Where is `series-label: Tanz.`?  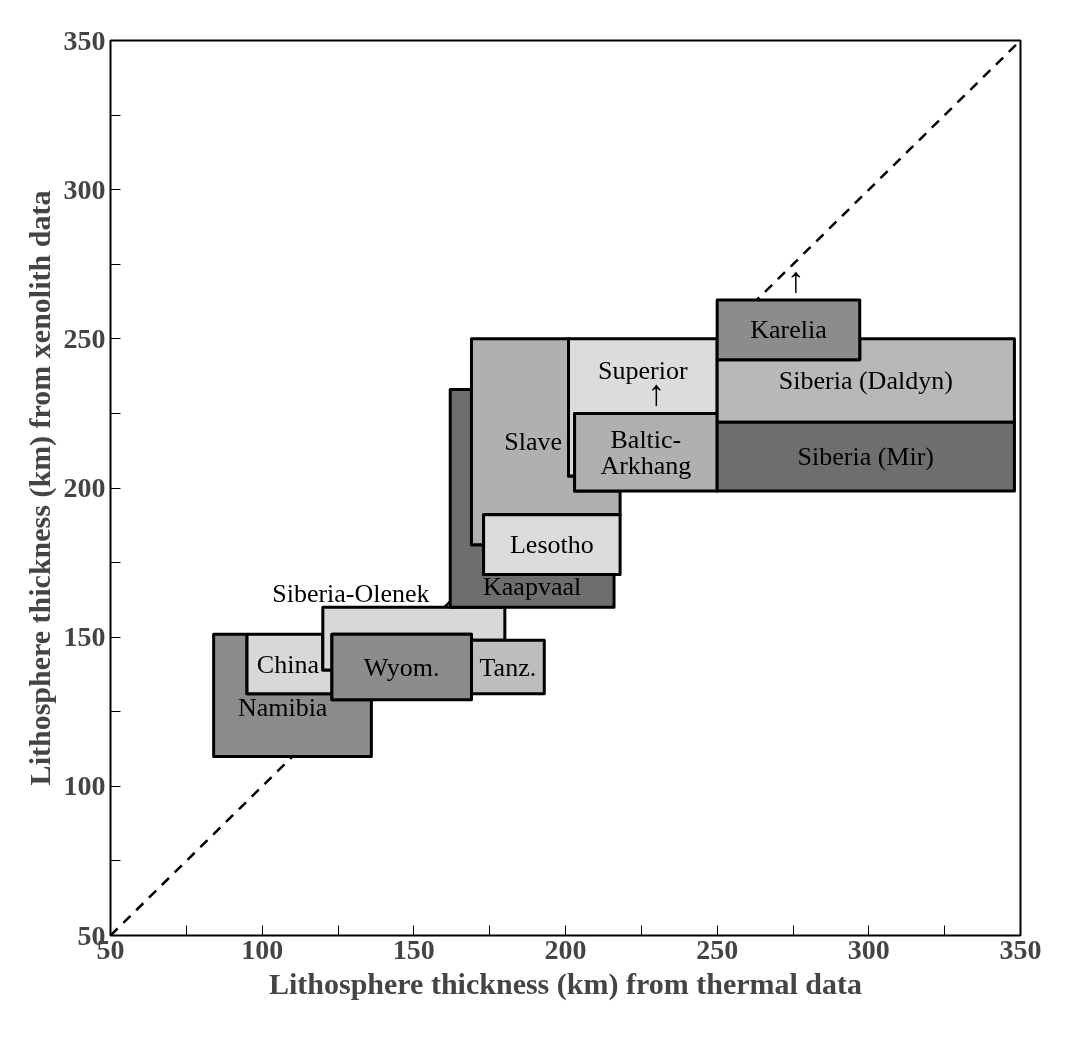
series-label: Tanz. is located at coordinates (508, 667).